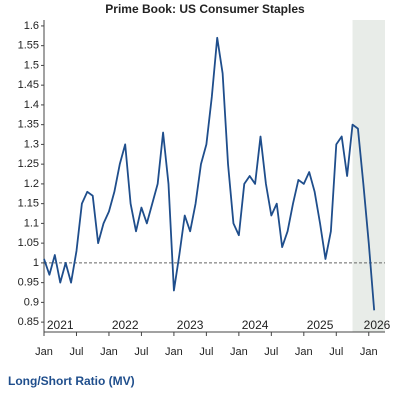  What do you see at coordinates (31, 65) in the screenshot?
I see `y-tick-label: 1.5` at bounding box center [31, 65].